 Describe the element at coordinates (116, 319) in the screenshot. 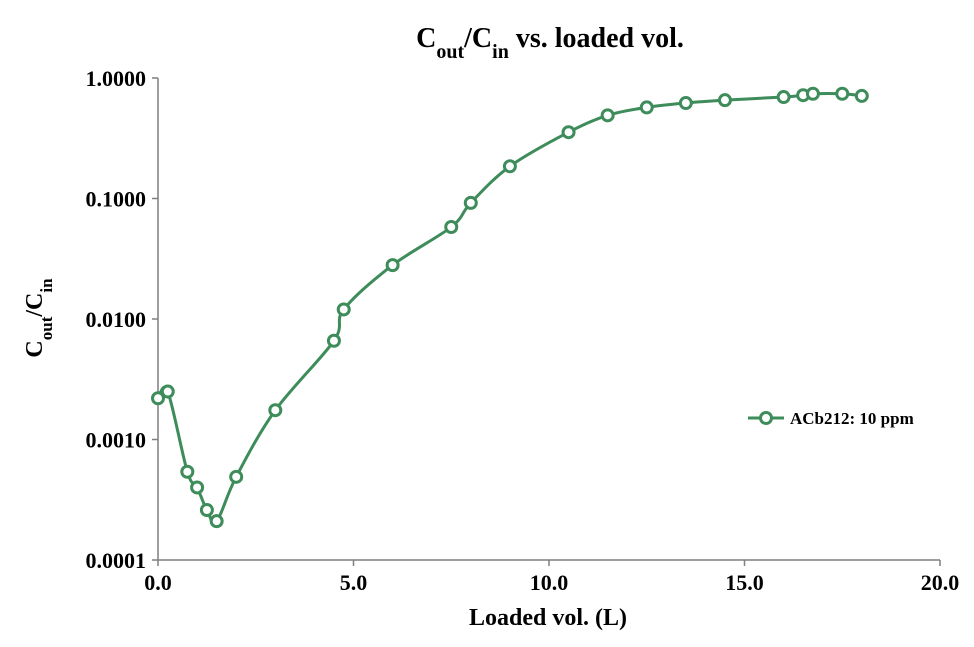

I see `y-tick-label: 0.0100` at that location.